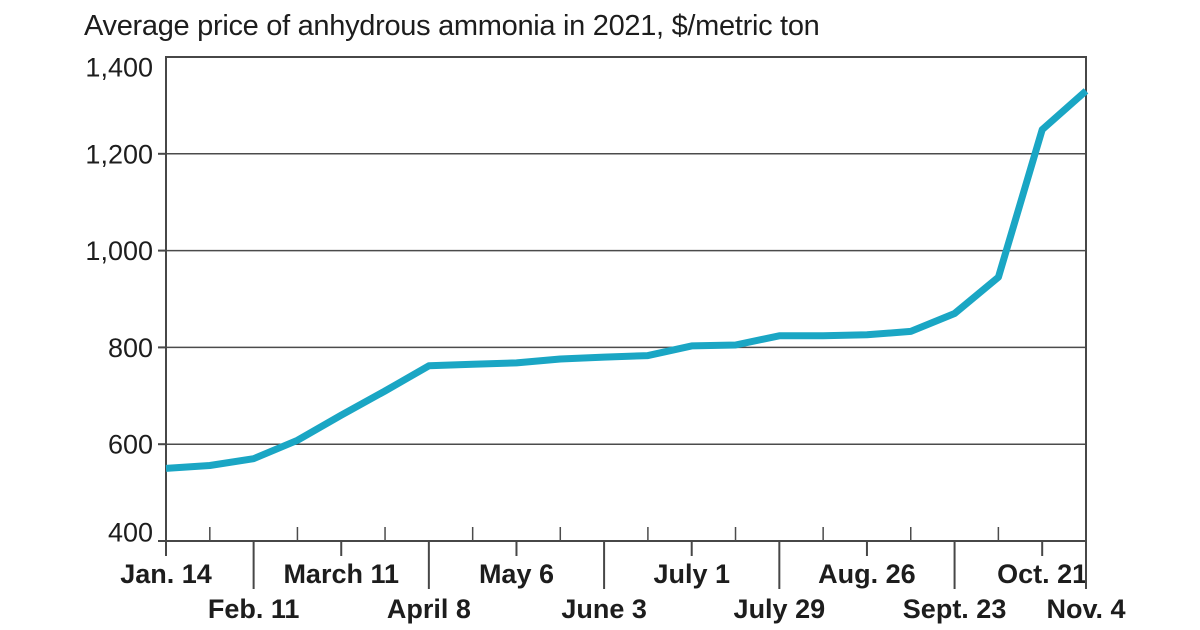 The image size is (1200, 630). I want to click on y-tick-label-800: 800, so click(130, 348).